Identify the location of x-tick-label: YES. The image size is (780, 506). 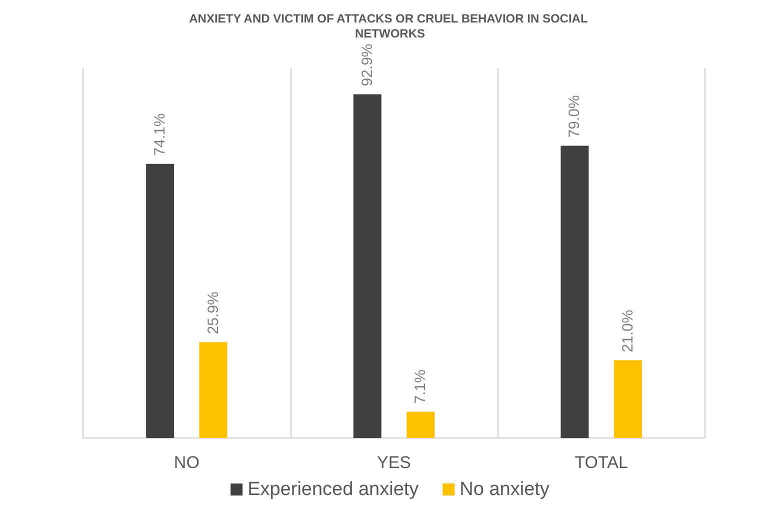
(394, 462).